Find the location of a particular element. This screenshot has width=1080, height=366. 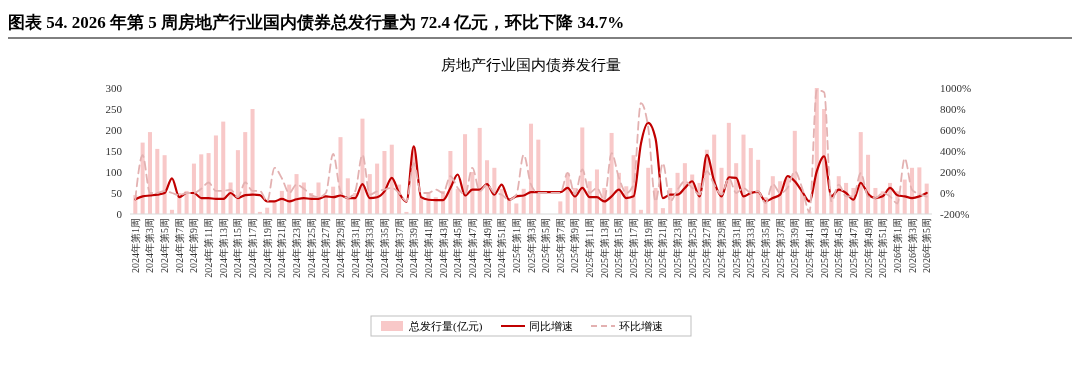

y2-tick-label: 1000% is located at coordinates (956, 87).